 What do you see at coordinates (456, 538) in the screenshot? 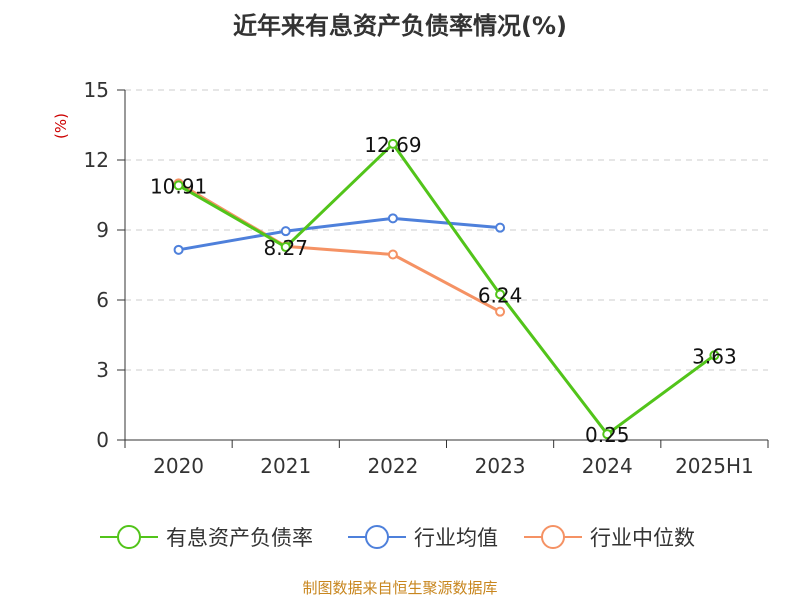
I see `legend-label: 行业均值` at bounding box center [456, 538].